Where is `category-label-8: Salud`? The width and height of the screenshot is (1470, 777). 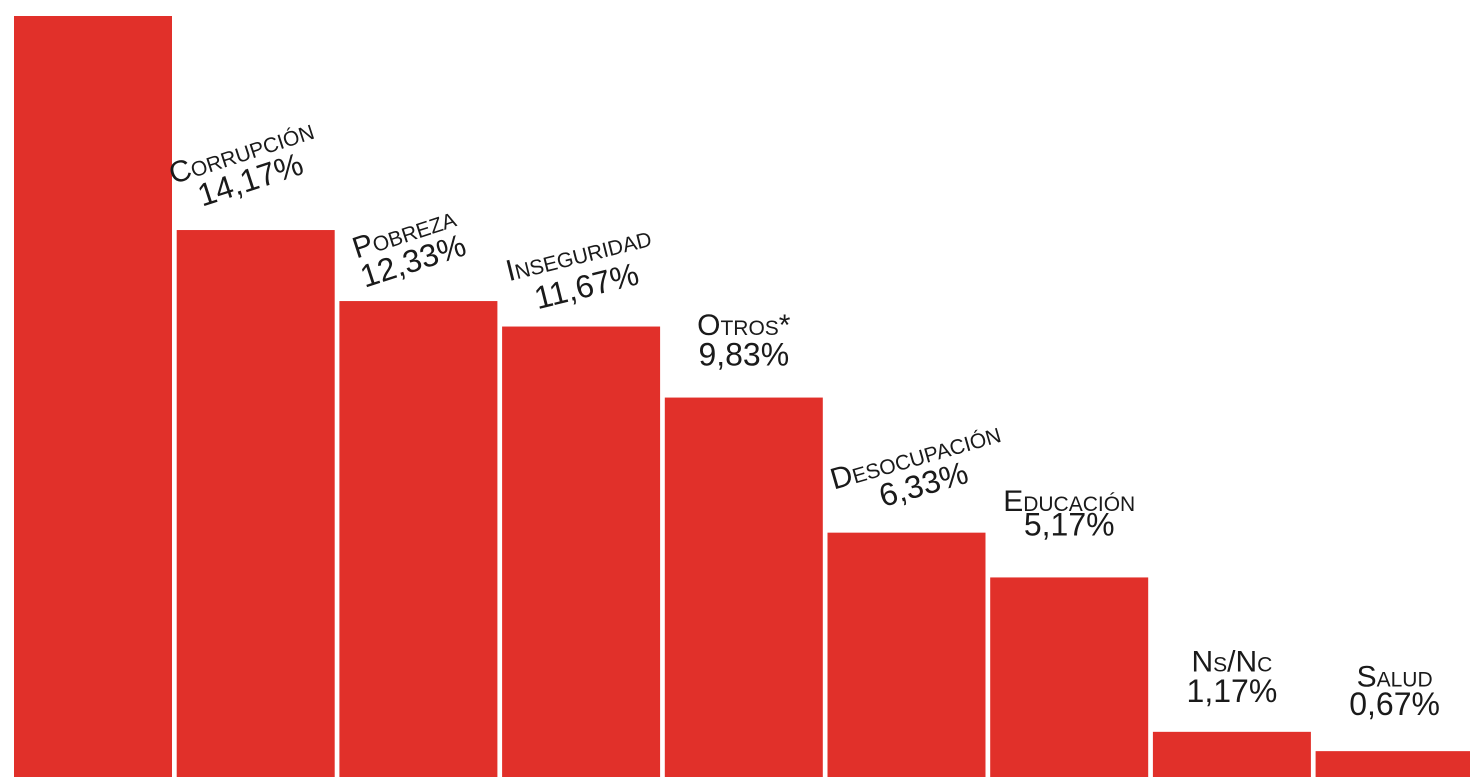
category-label-8: Salud is located at coordinates (1395, 677).